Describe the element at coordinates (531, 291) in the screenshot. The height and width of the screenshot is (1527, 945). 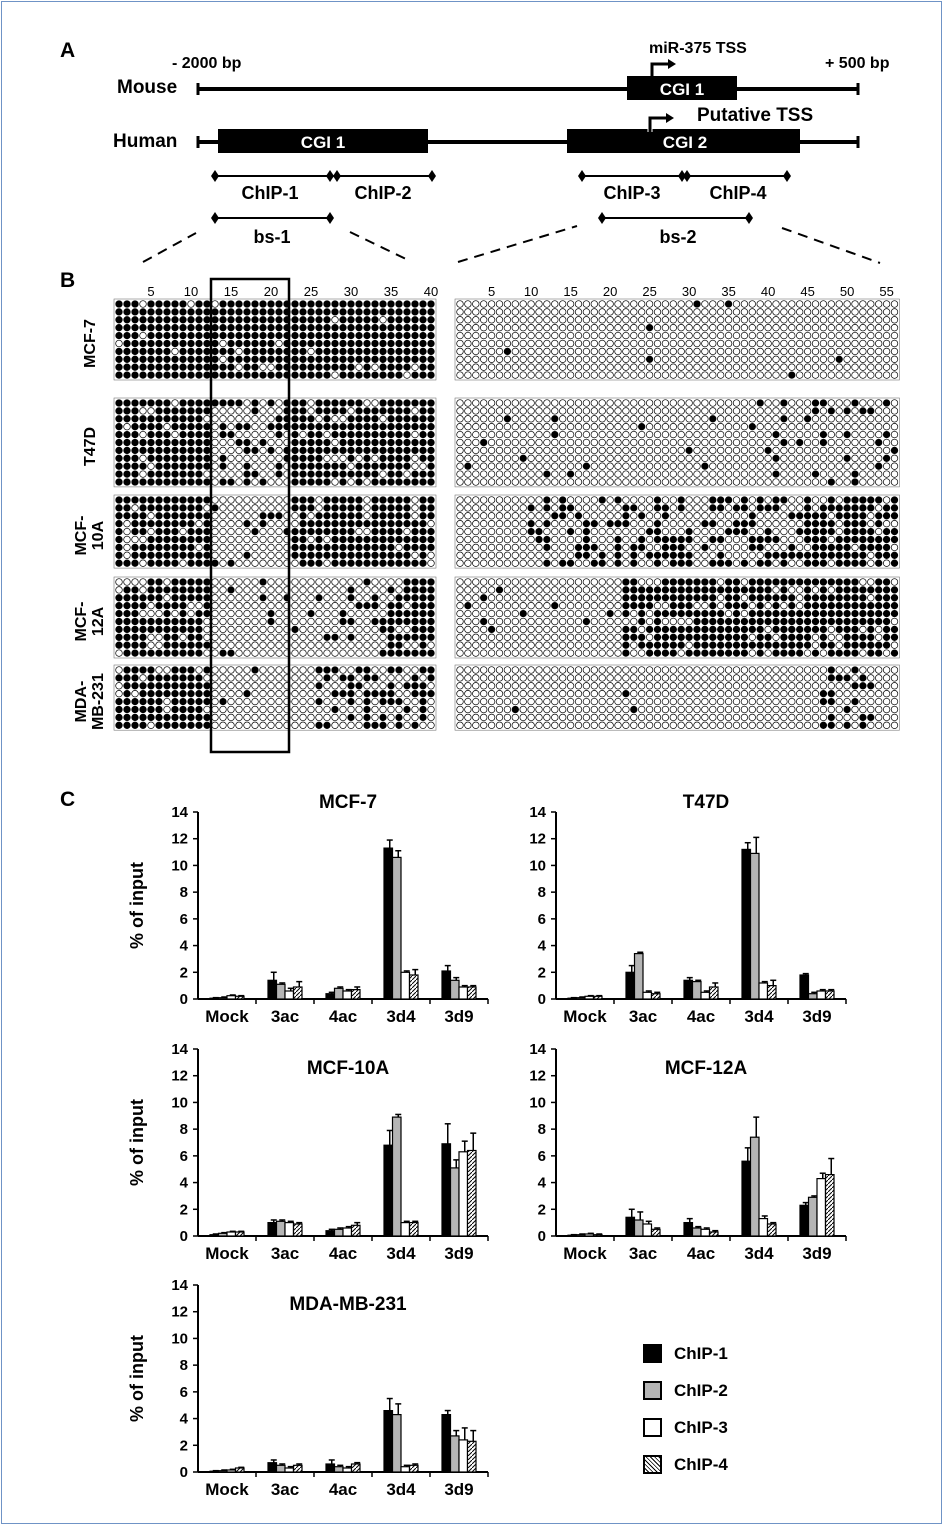
I see `tick-label: 10` at that location.